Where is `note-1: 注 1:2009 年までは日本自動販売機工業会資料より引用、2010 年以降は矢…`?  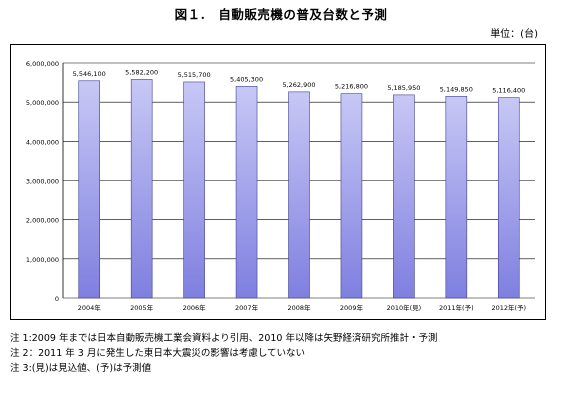 note-1: 注 1:2009 年までは日本自動販売機工業会資料より引用、2010 年以降は矢… is located at coordinates (224, 338).